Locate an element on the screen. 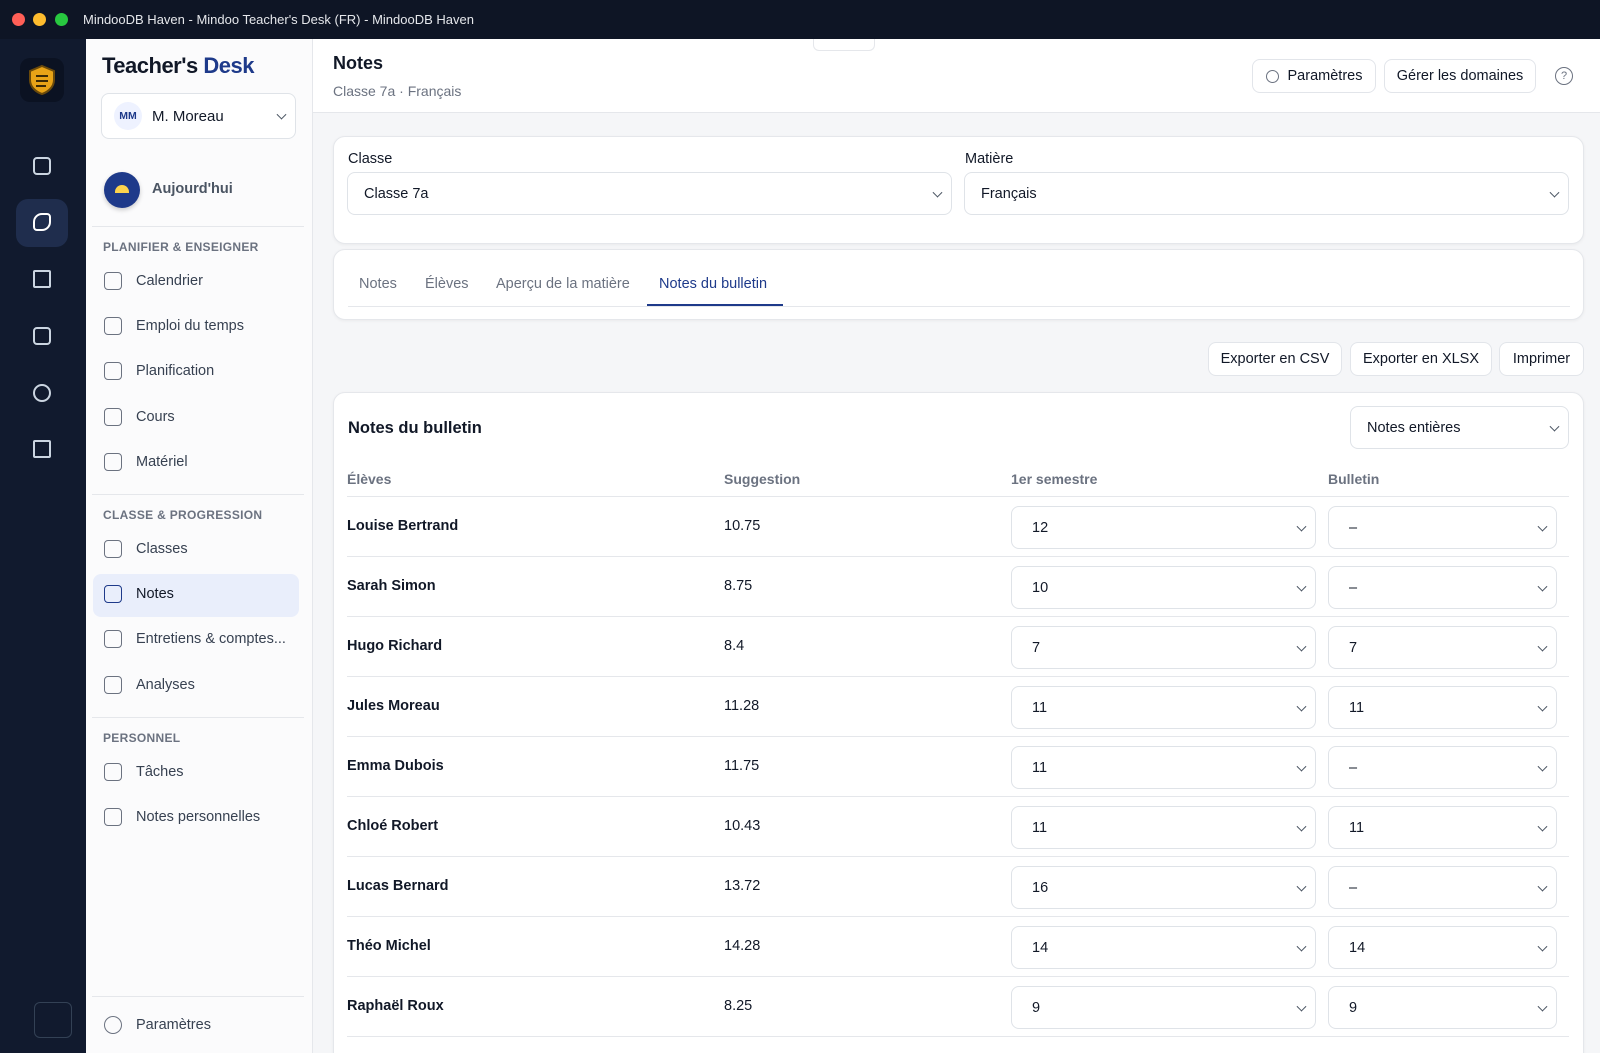  nav-item: Notes personnelles is located at coordinates (182, 817).